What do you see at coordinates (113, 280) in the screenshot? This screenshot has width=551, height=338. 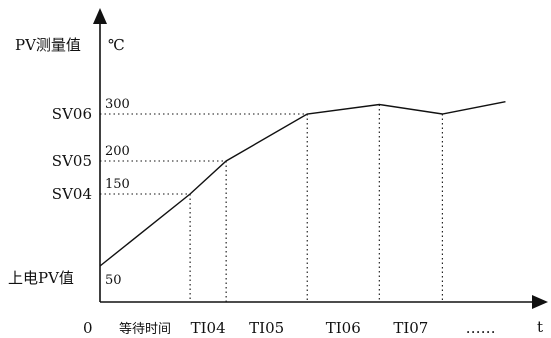 I see `start-value-label: 50` at bounding box center [113, 280].